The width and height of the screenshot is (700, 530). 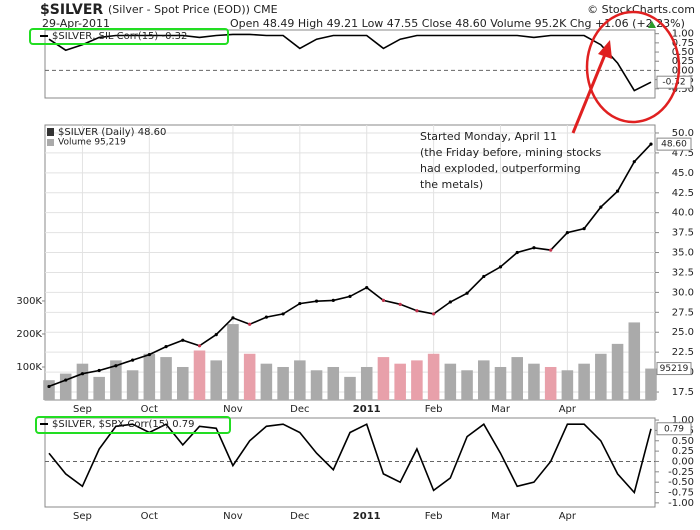 I want to click on y-tick-label: 37.5, so click(x=683, y=233).